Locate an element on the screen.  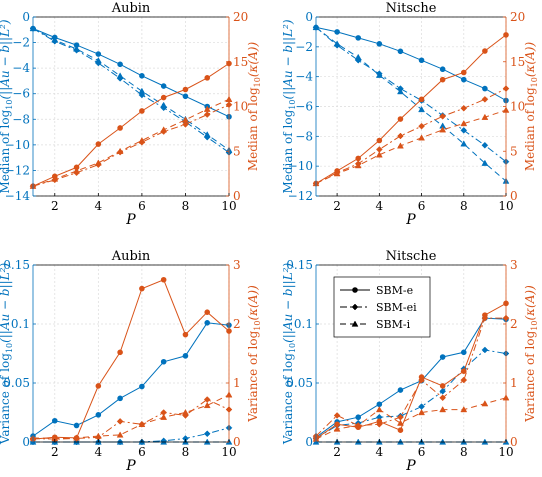
y-tick-label-left: −14 is located at coordinates (18, 196).